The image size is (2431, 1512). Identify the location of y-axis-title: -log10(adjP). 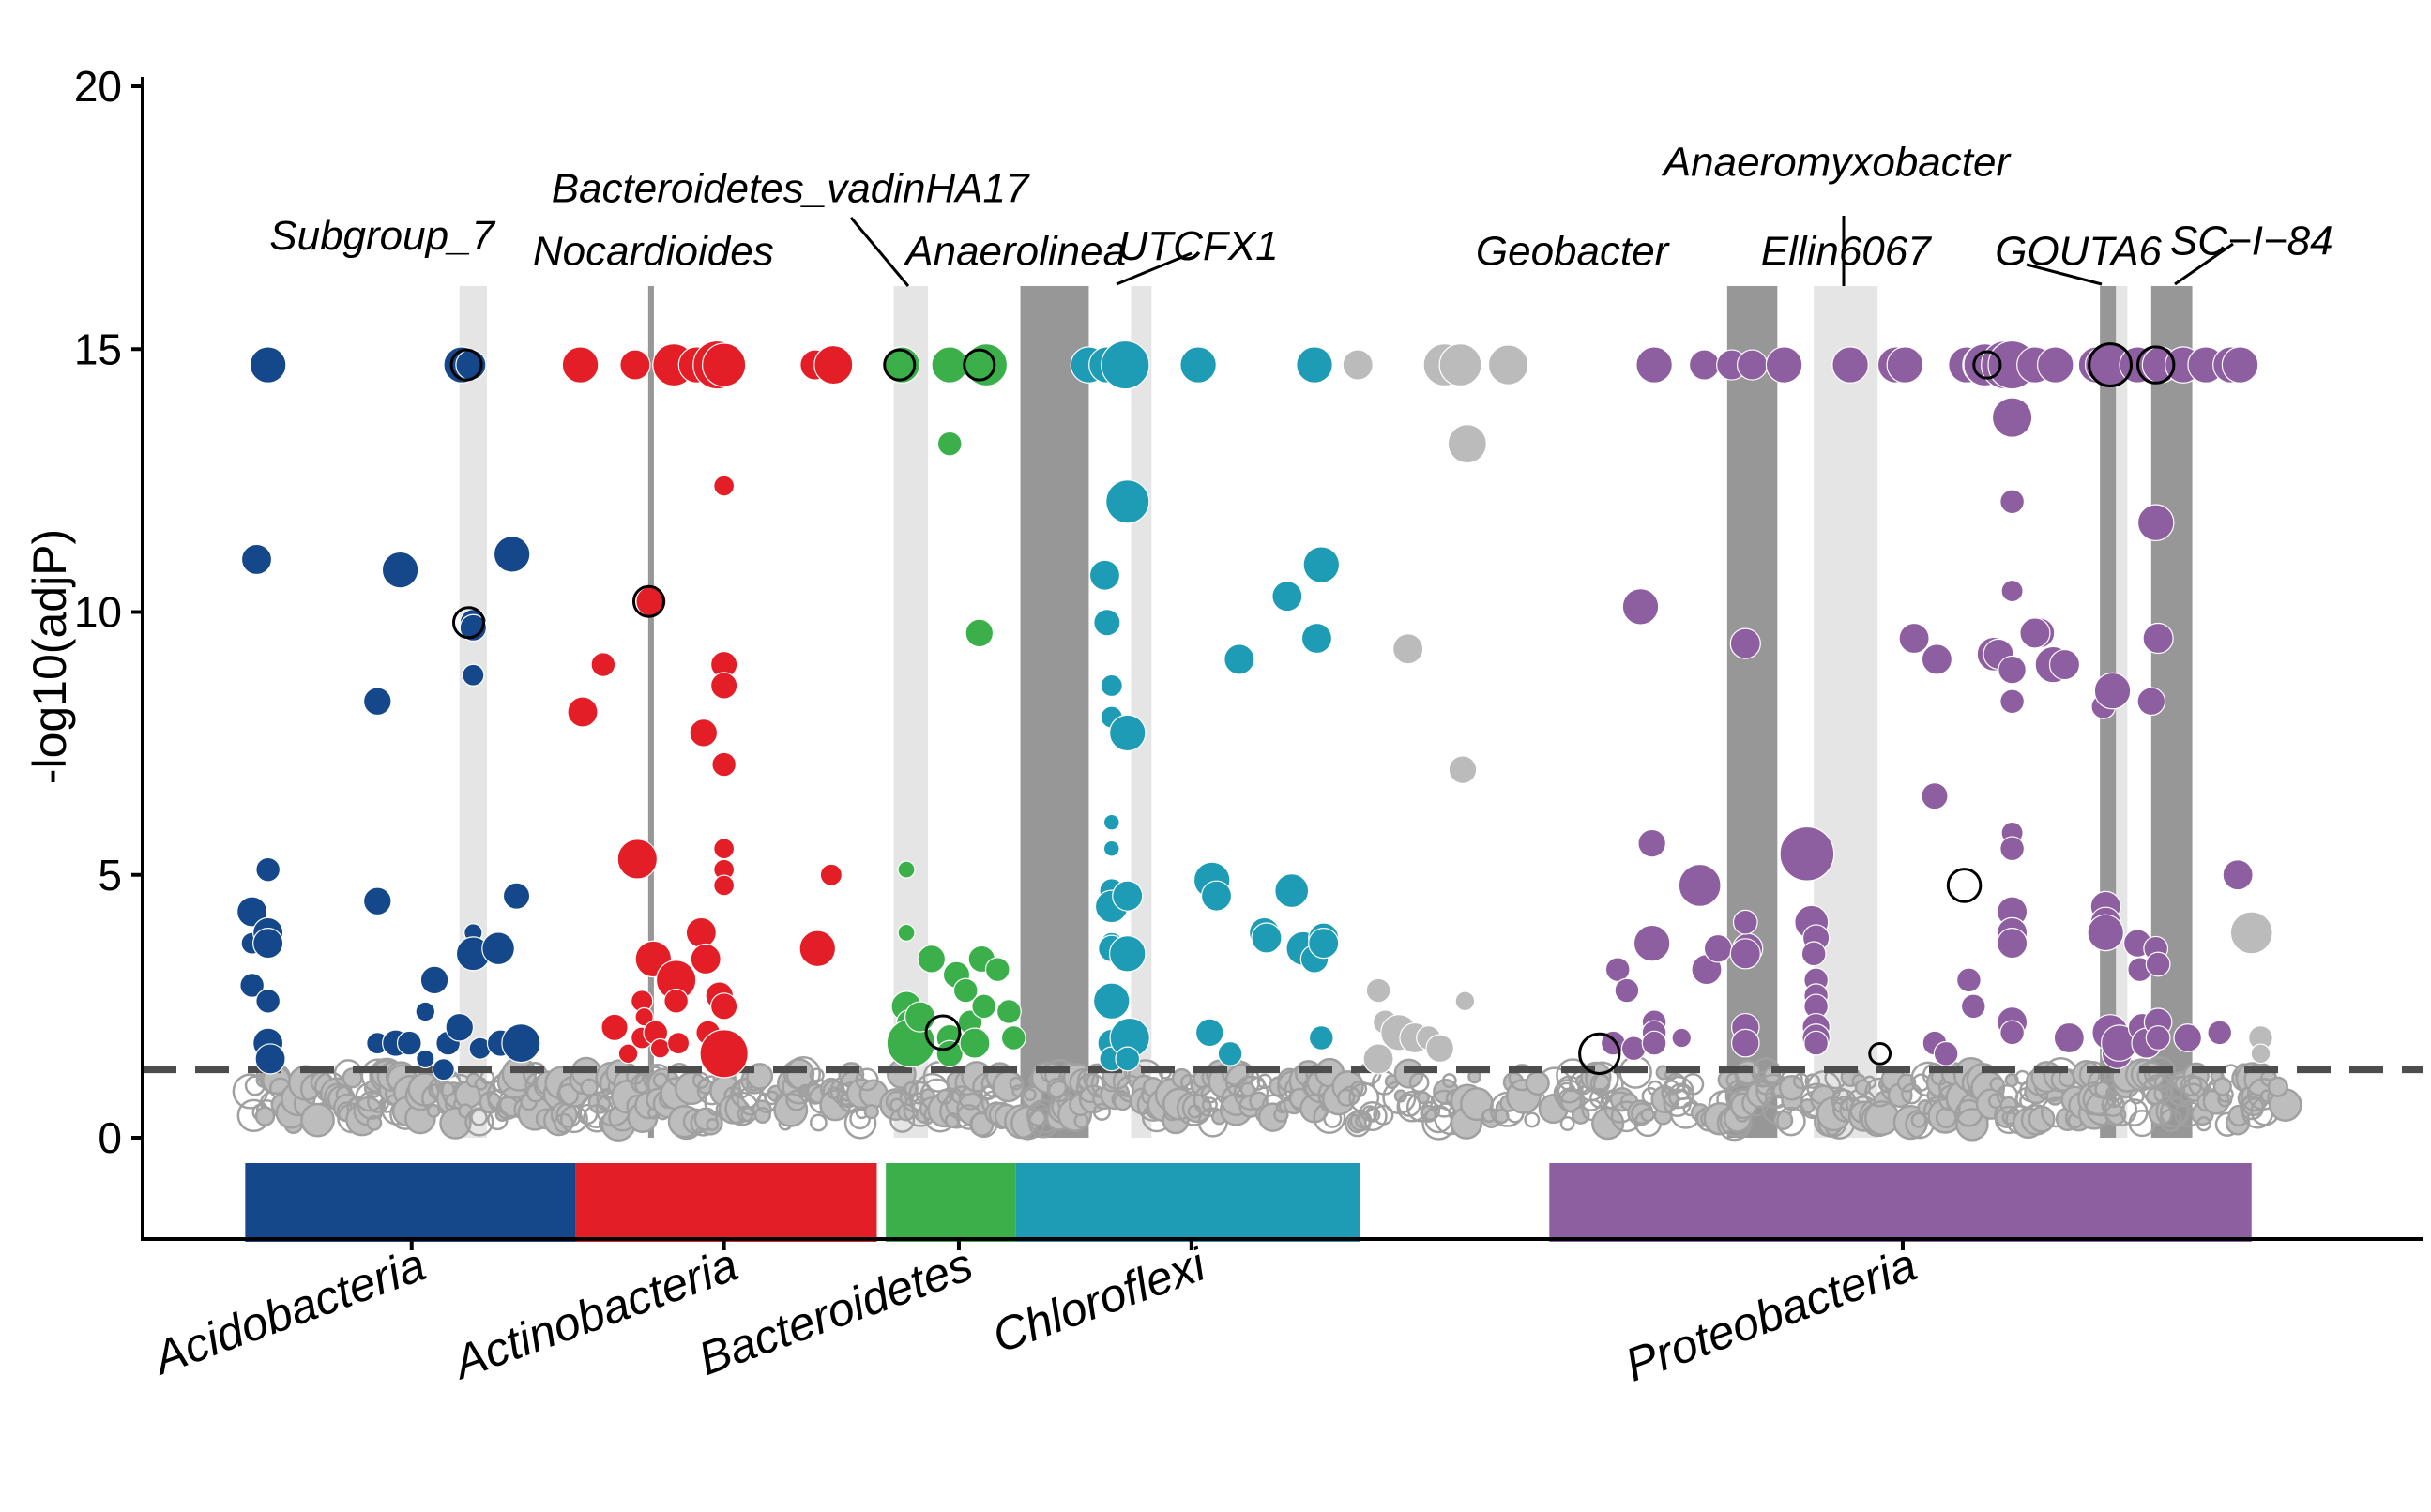
(49, 656).